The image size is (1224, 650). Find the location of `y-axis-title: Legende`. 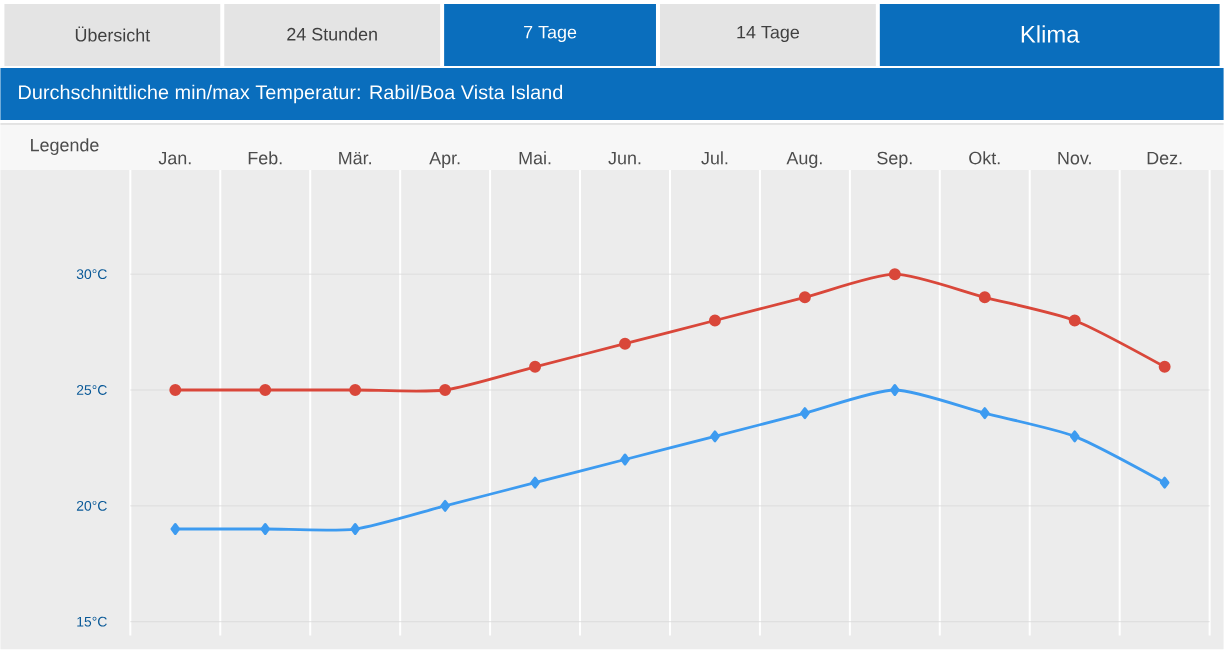

y-axis-title: Legende is located at coordinates (65, 147).